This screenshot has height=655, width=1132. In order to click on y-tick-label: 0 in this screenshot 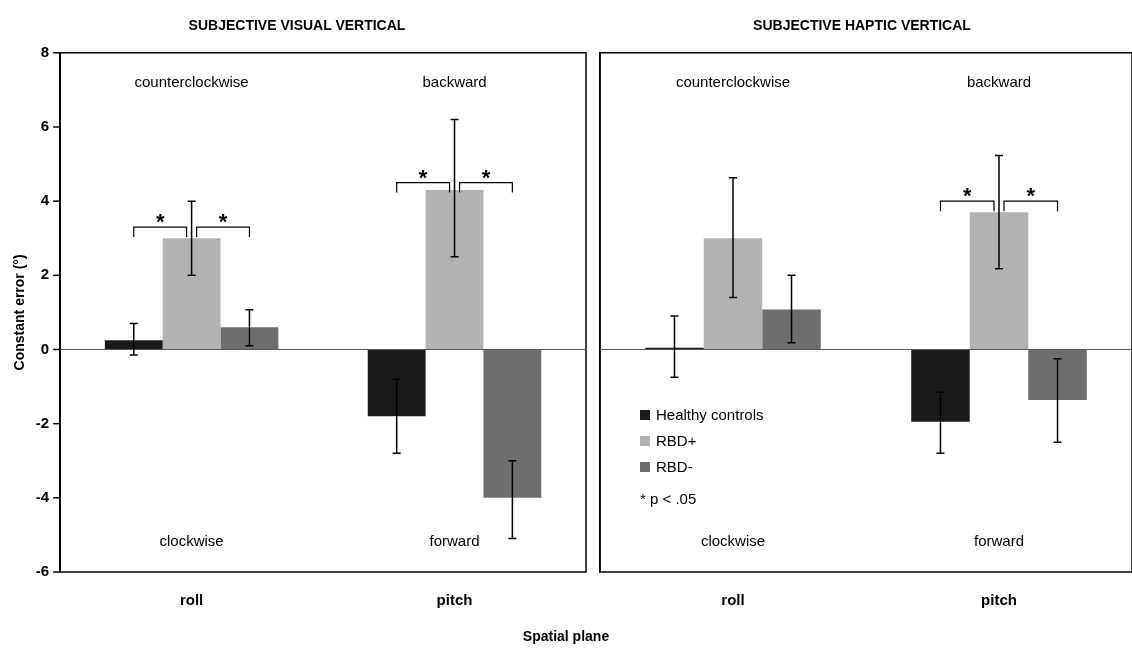, I will do `click(45, 348)`.